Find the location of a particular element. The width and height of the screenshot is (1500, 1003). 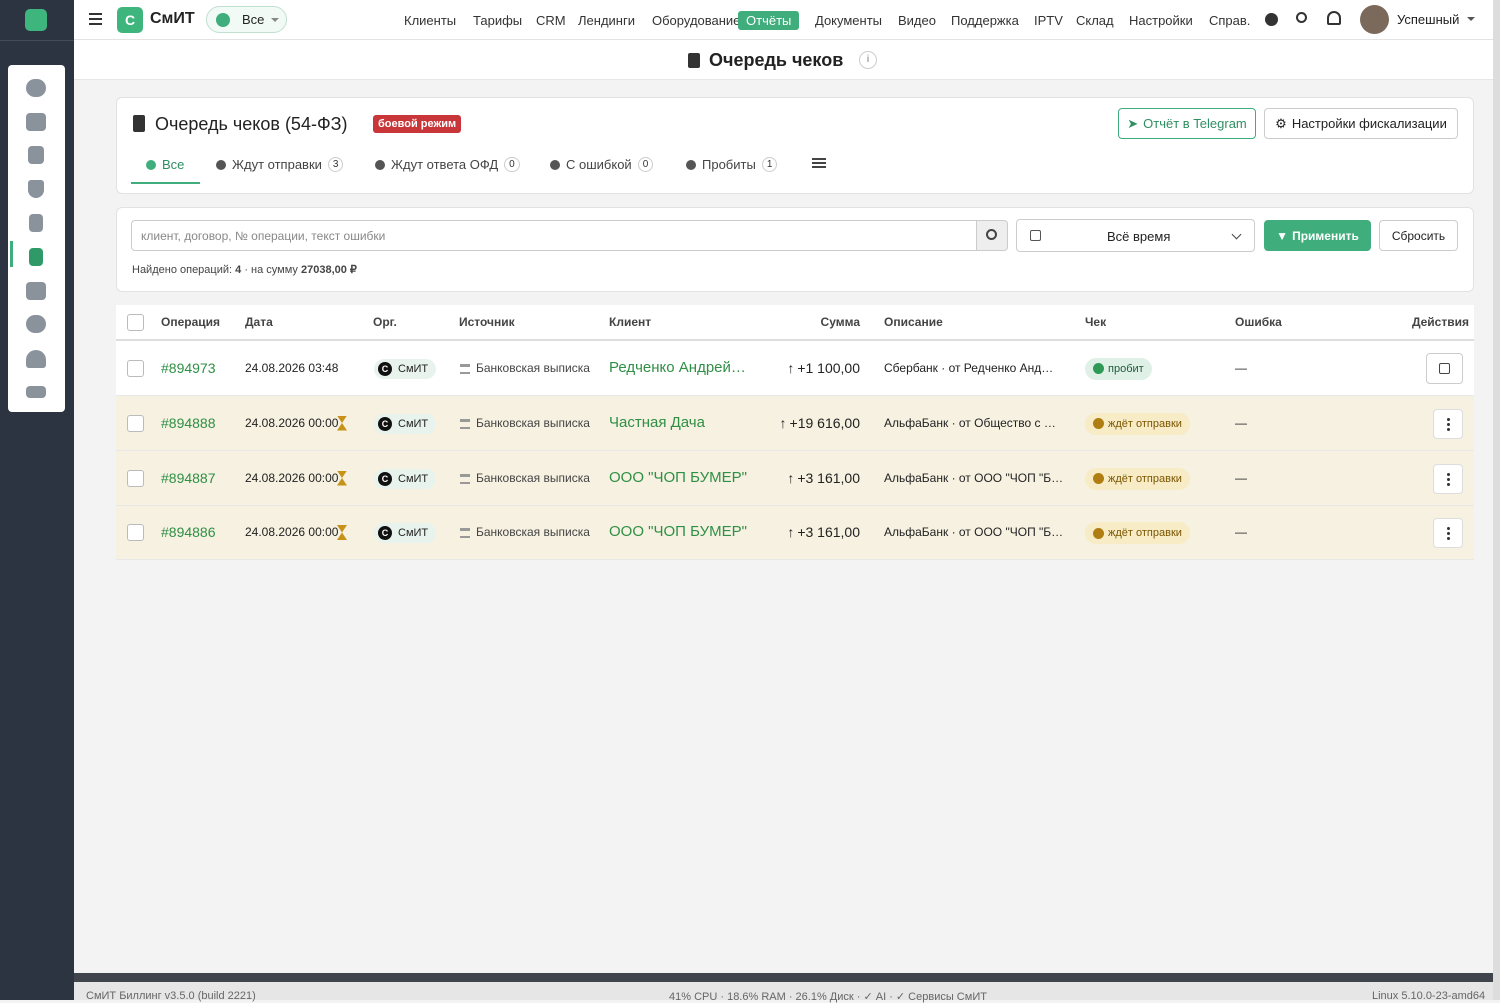

card-icon is located at coordinates (139, 123).